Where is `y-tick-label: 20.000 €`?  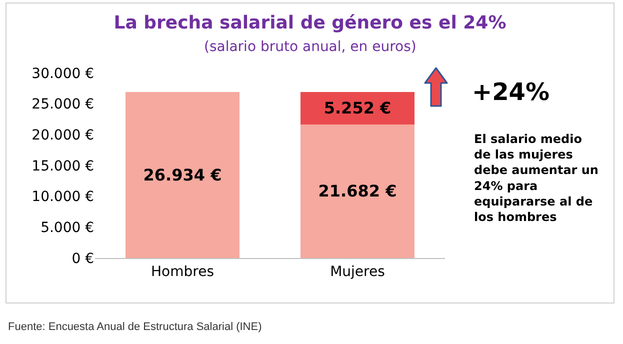 y-tick-label: 20.000 € is located at coordinates (63, 136).